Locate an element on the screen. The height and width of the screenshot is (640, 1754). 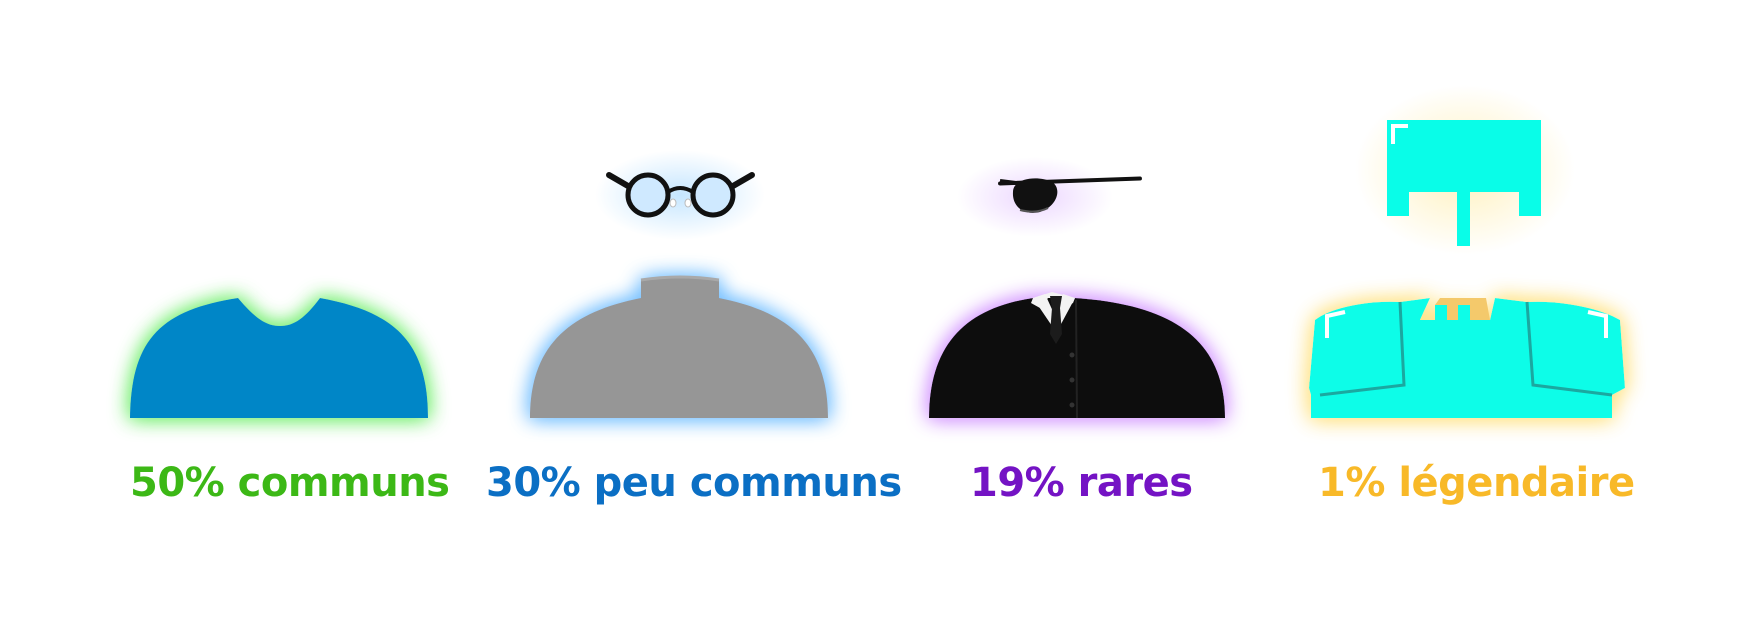
t-shirt-icon is located at coordinates (279, 358).